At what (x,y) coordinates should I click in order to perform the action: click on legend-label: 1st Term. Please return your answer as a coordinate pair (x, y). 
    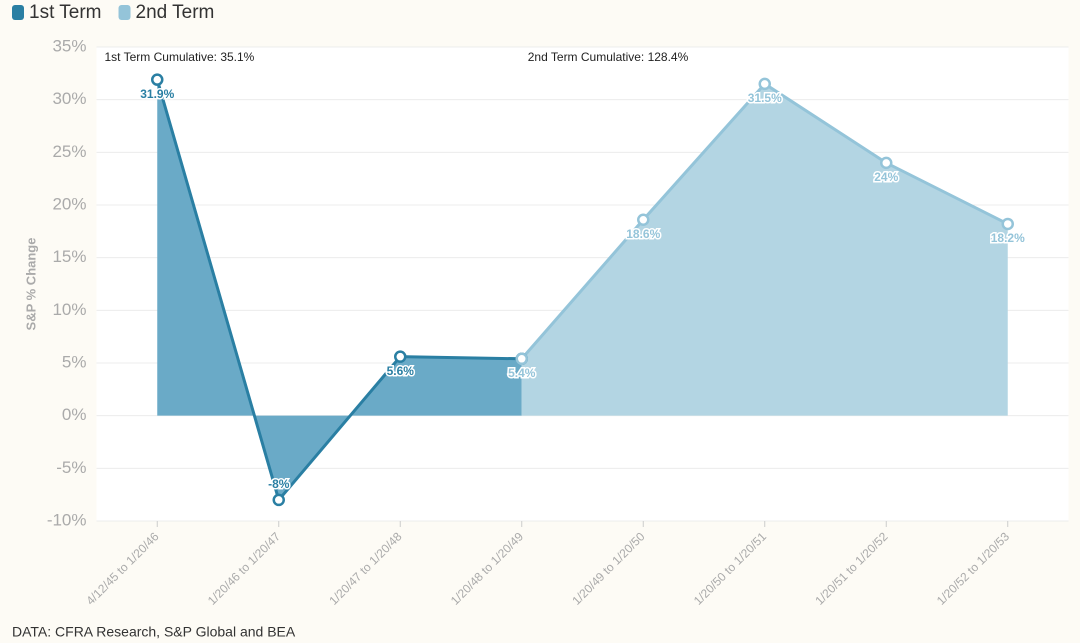
    Looking at the image, I should click on (65, 12).